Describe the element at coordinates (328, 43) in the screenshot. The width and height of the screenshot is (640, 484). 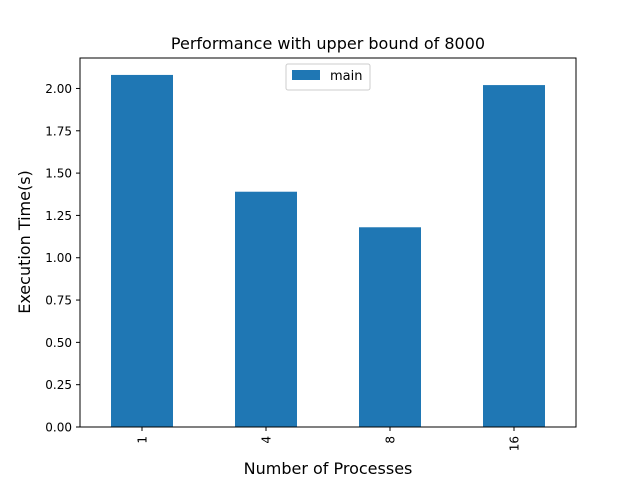
I see `chart-title: Performance with upper bound of 8000` at that location.